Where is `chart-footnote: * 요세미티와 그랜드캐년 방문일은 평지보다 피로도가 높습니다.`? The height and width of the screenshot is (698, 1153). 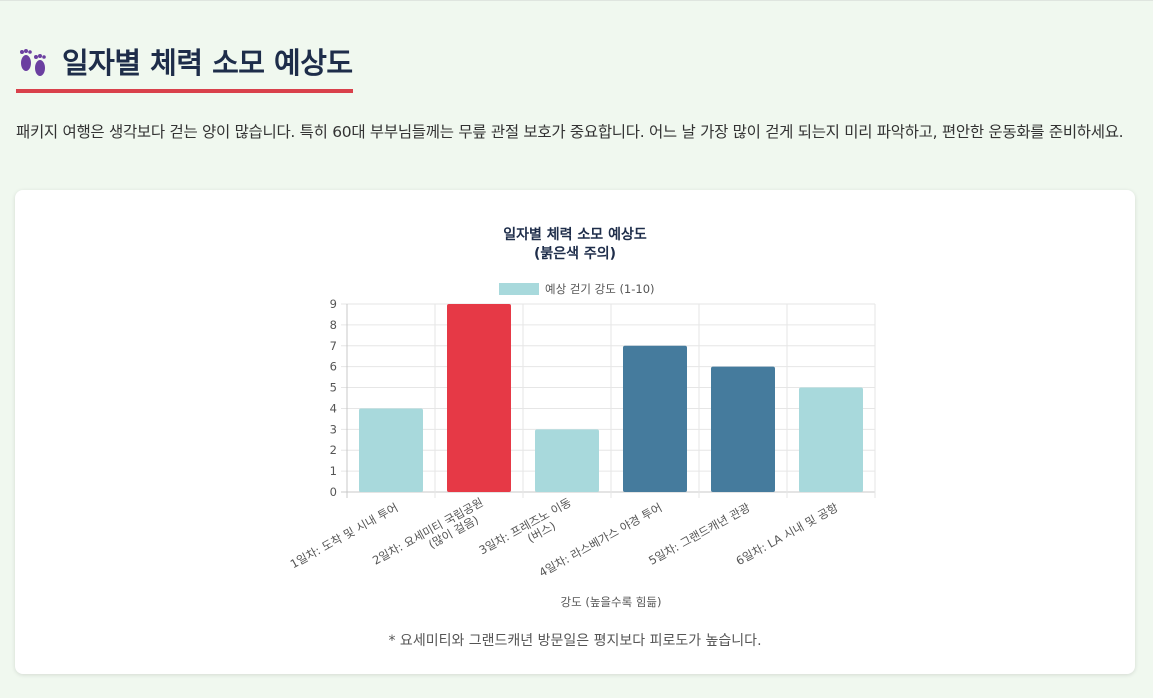 chart-footnote: * 요세미티와 그랜드캐년 방문일은 평지보다 피로도가 높습니다. is located at coordinates (575, 641).